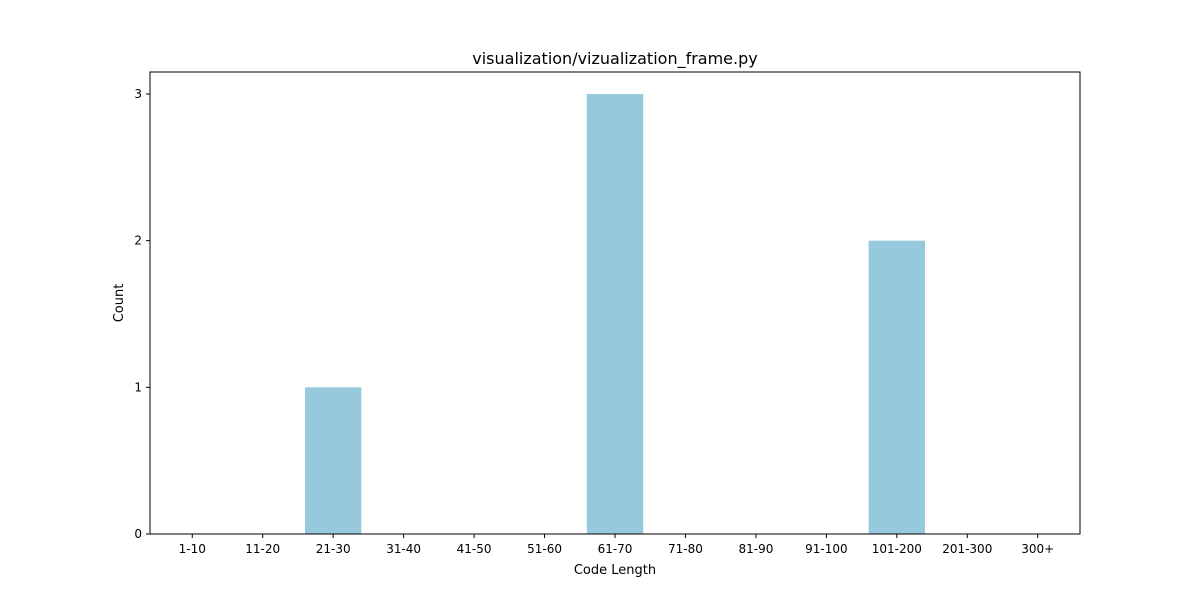  I want to click on x-tick-label: 21-30, so click(333, 549).